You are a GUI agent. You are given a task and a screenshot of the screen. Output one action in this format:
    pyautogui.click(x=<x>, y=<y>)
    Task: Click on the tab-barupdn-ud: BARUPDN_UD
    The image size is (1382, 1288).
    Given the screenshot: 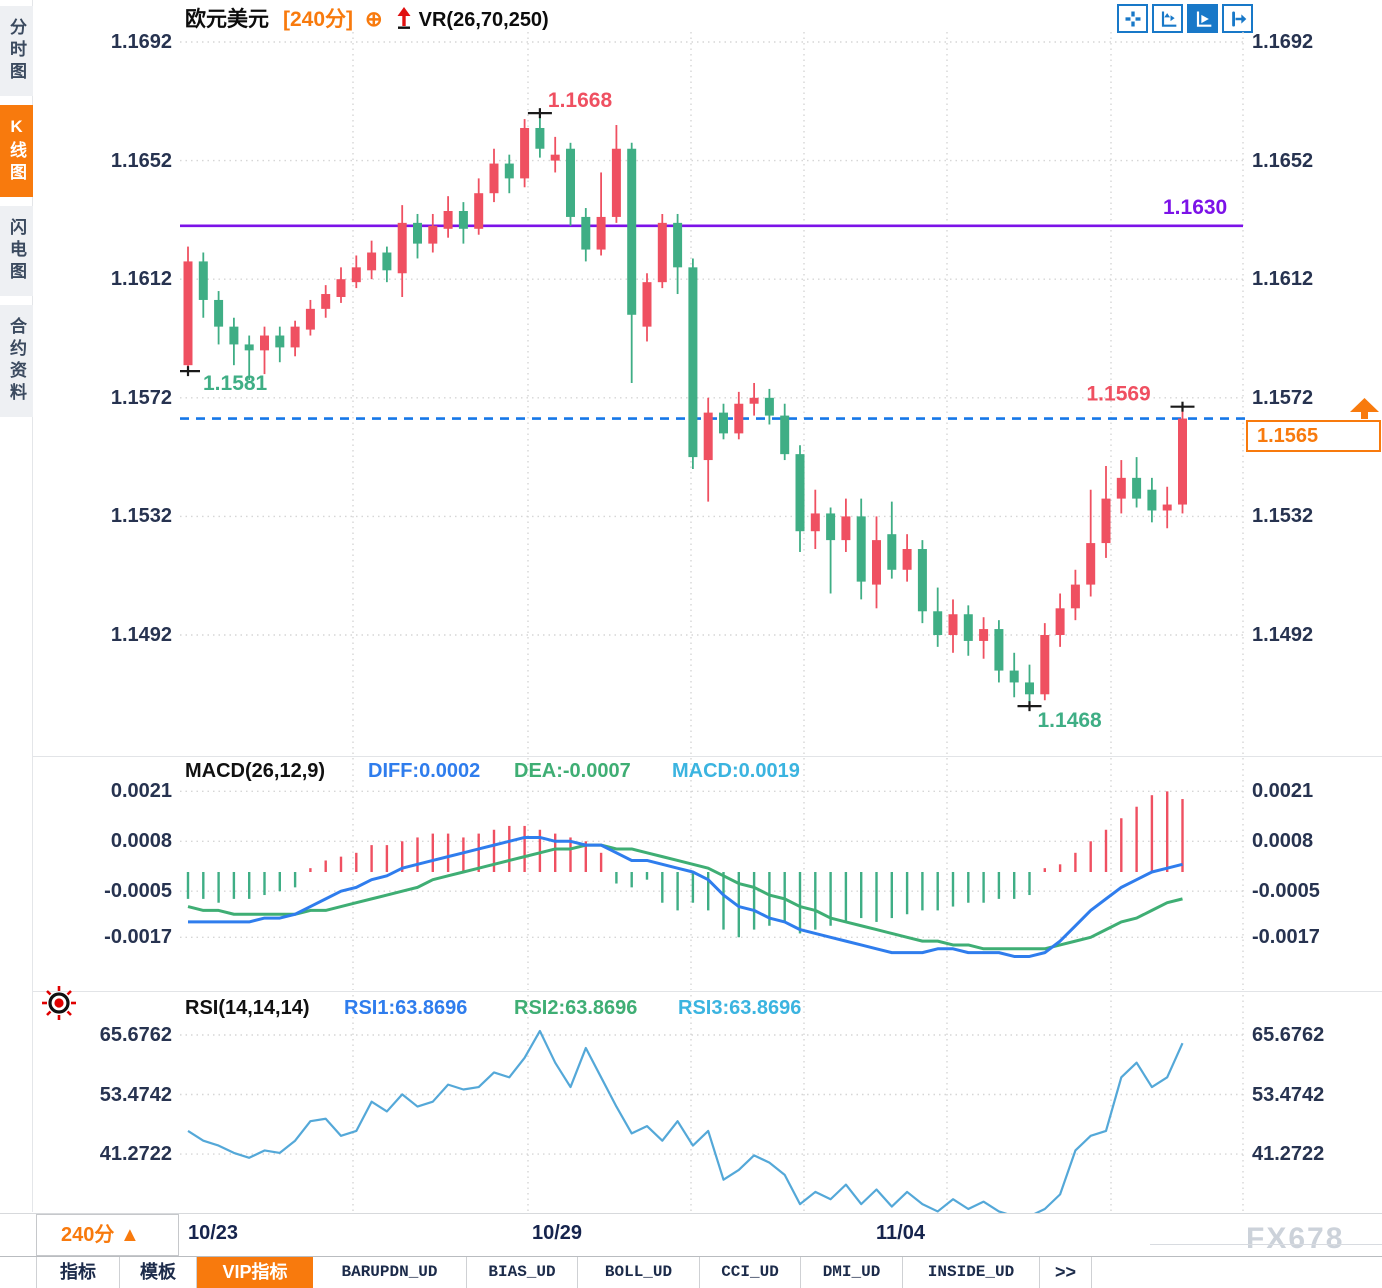 What is the action you would take?
    pyautogui.click(x=390, y=1272)
    